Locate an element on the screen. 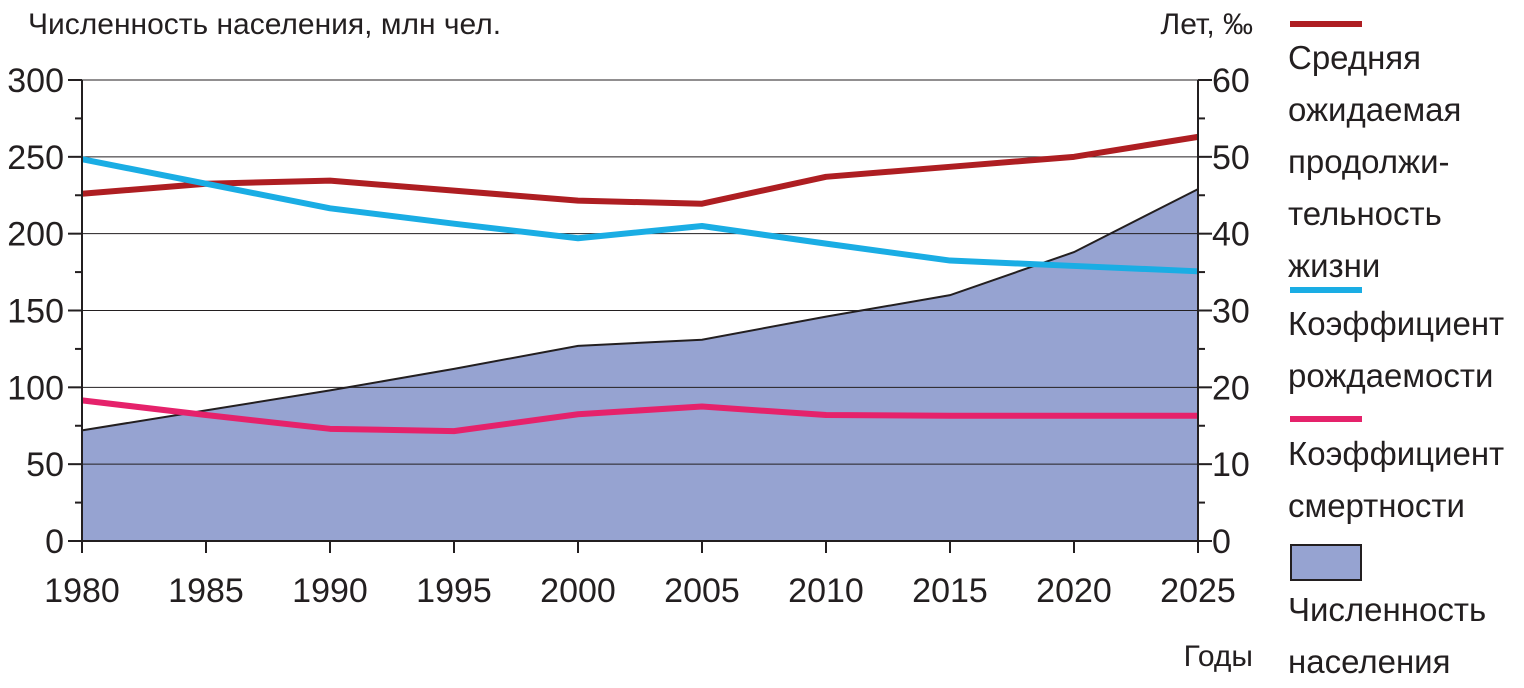 The image size is (1524, 688). right-tick-label: 60 is located at coordinates (1231, 81).